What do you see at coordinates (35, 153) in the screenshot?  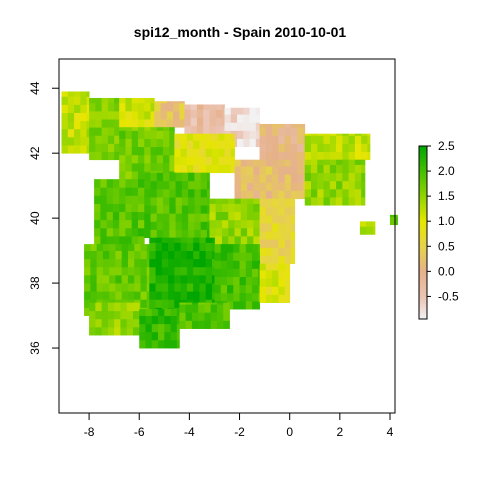 I see `y-tick-label: 42` at bounding box center [35, 153].